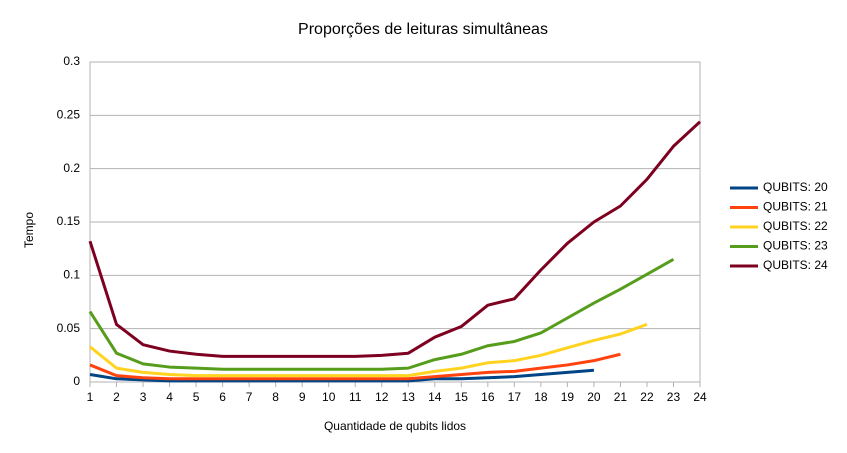 This screenshot has height=453, width=847. Describe the element at coordinates (674, 397) in the screenshot. I see `x-tick-label: 23` at that location.